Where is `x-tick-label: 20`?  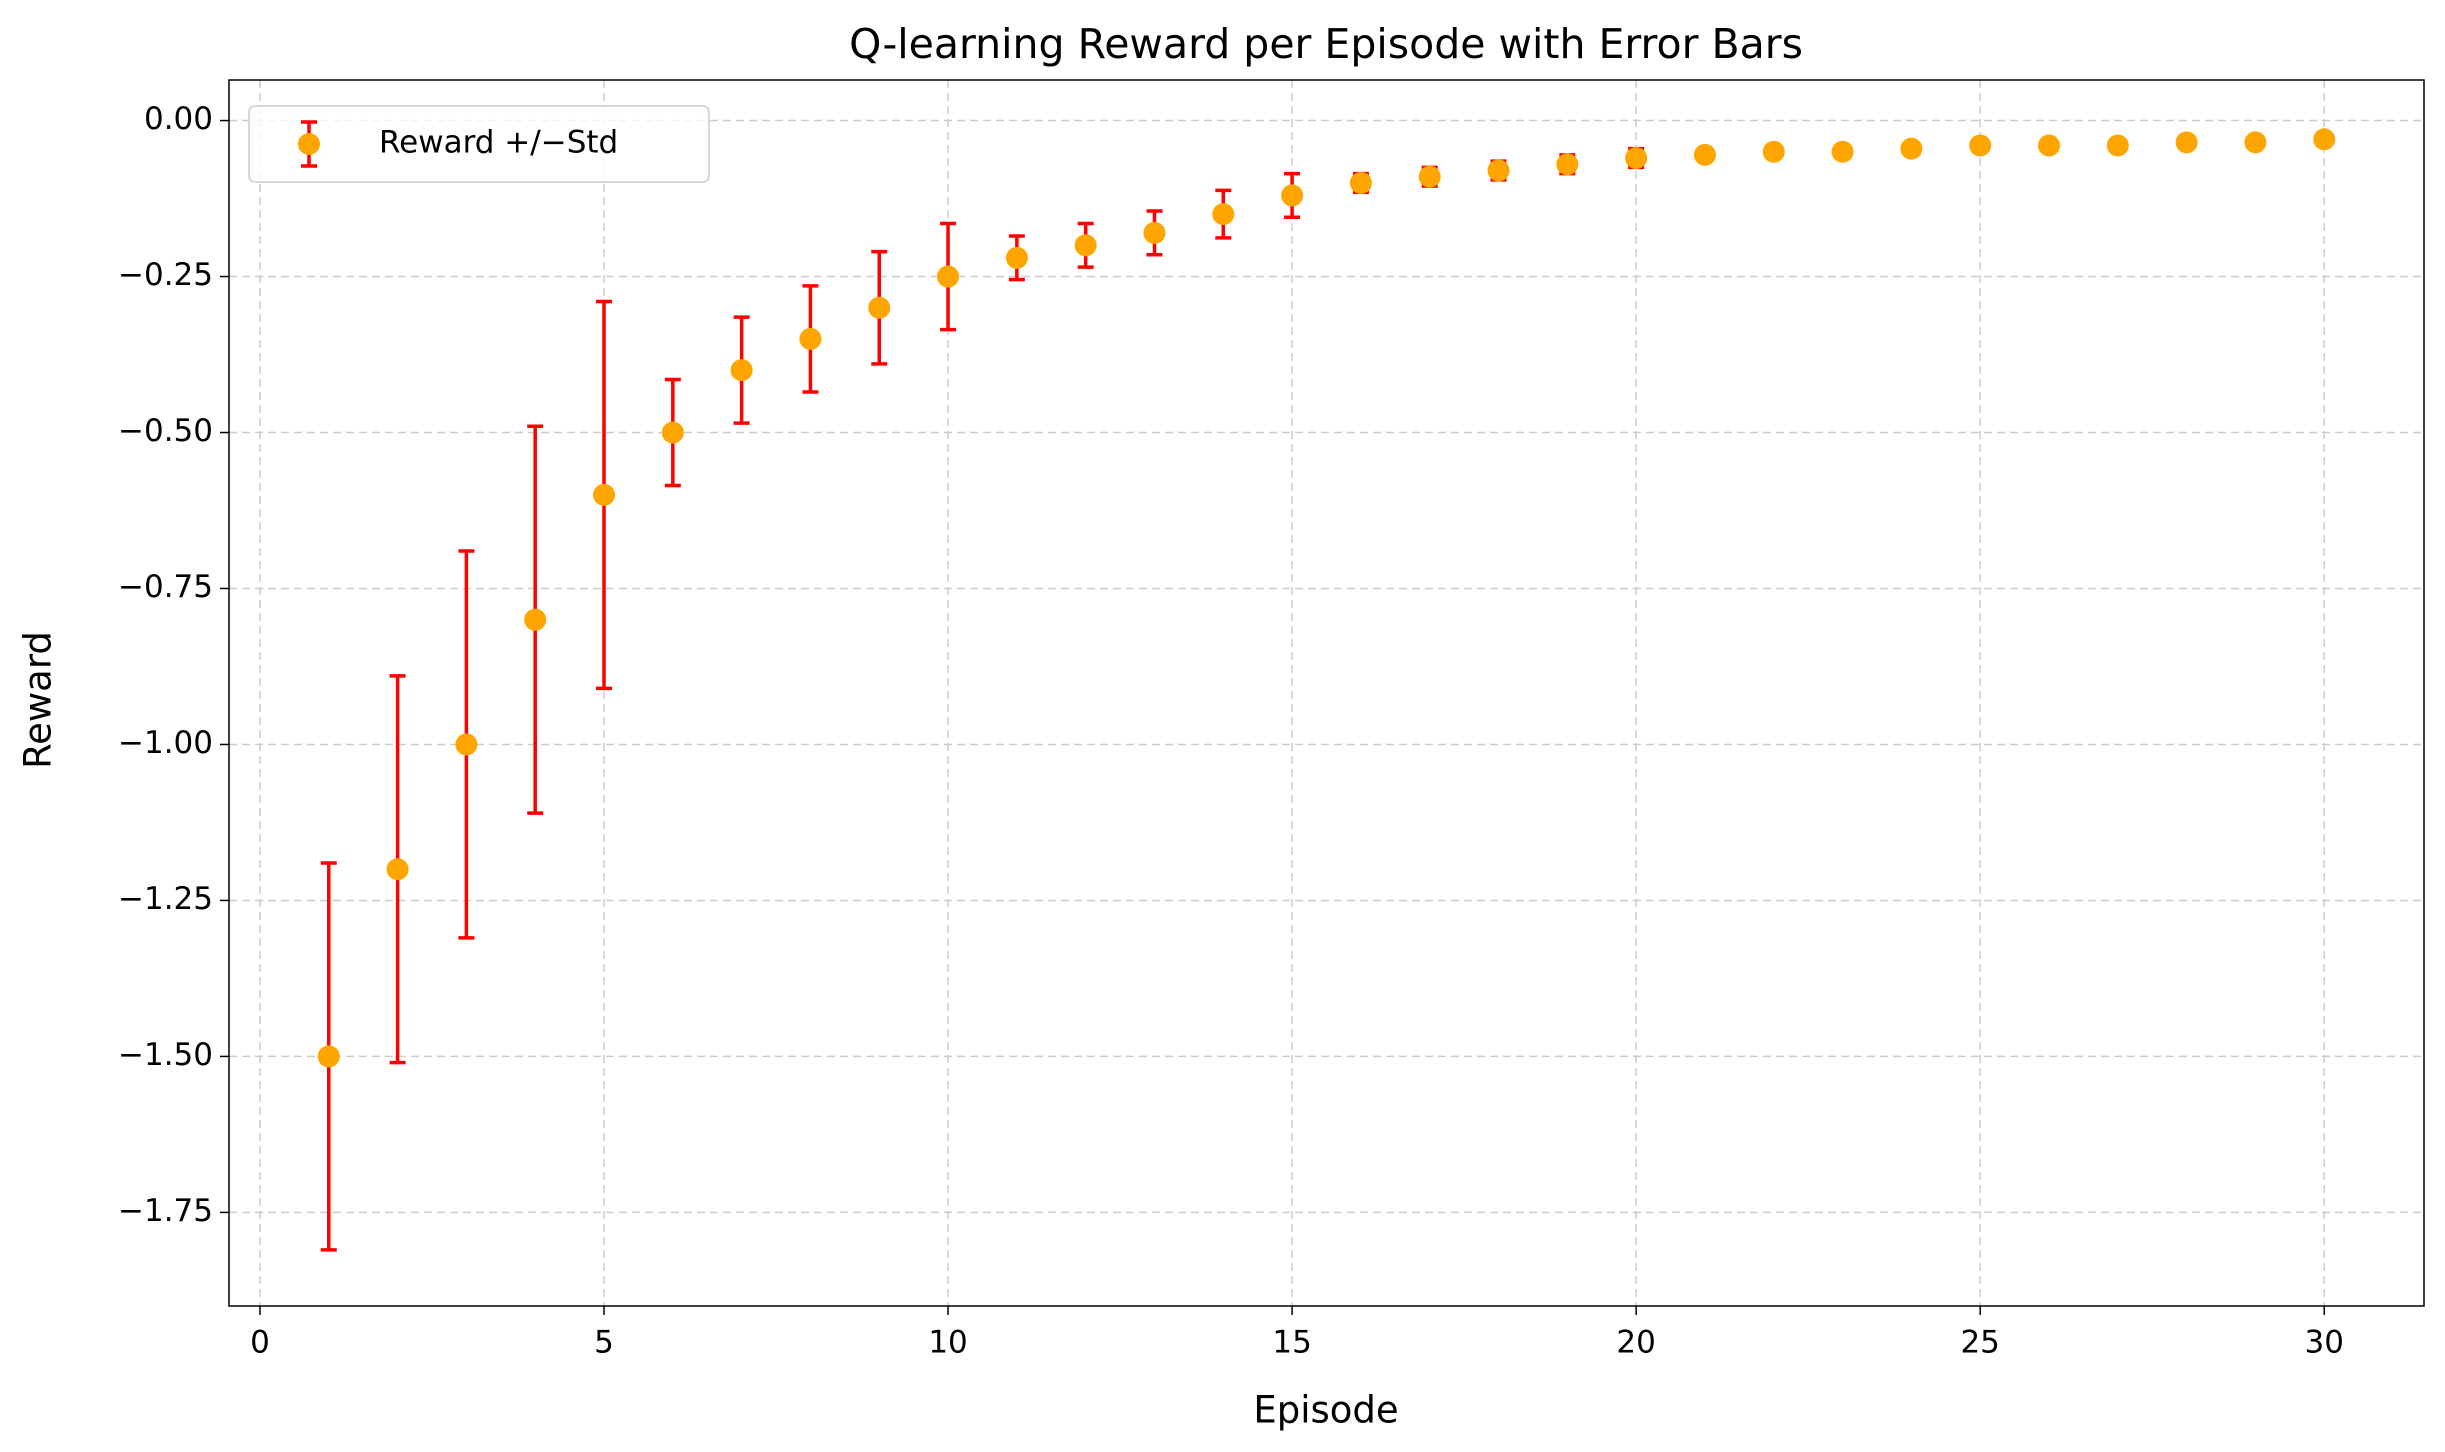
x-tick-label: 20 is located at coordinates (1635, 1343).